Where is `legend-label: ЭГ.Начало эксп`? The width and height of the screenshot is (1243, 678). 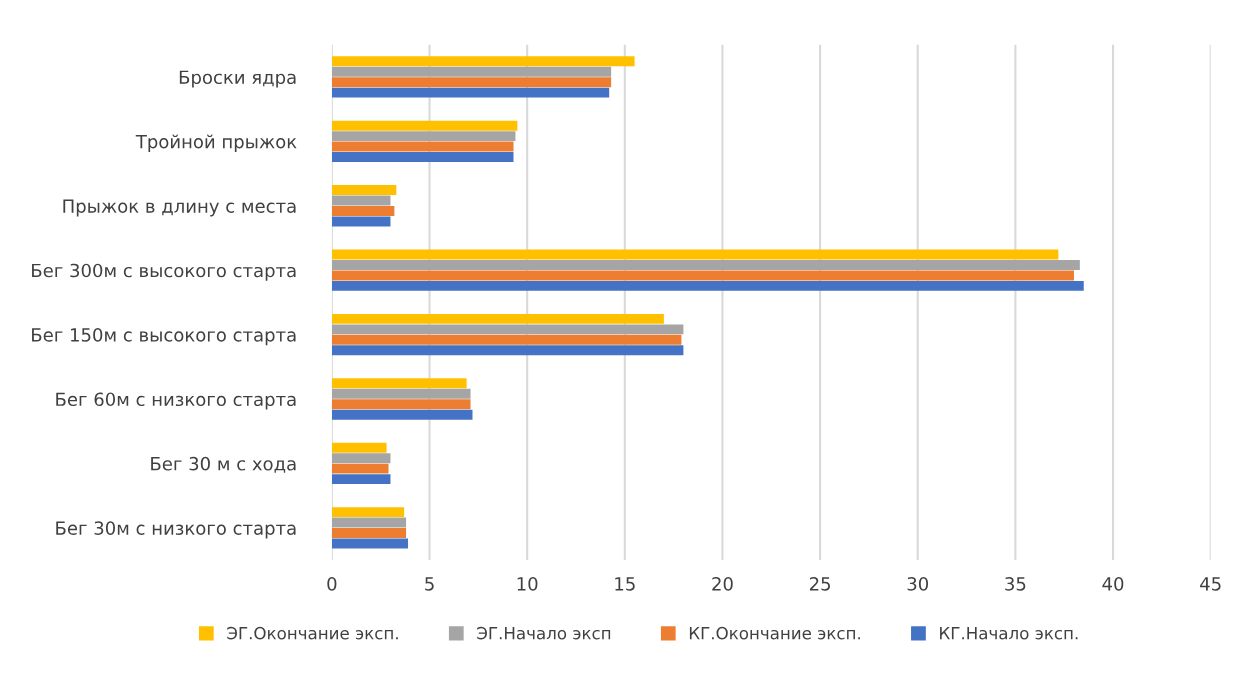 legend-label: ЭГ.Начало эксп is located at coordinates (544, 633).